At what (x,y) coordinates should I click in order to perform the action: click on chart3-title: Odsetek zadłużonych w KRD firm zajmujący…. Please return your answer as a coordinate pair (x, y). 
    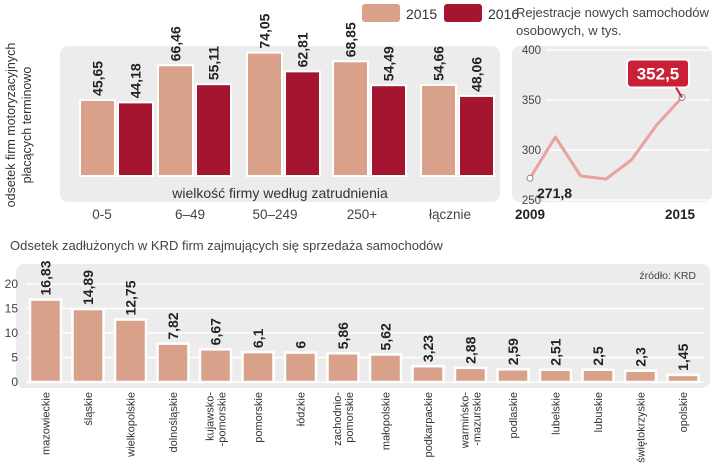
    Looking at the image, I should click on (226, 245).